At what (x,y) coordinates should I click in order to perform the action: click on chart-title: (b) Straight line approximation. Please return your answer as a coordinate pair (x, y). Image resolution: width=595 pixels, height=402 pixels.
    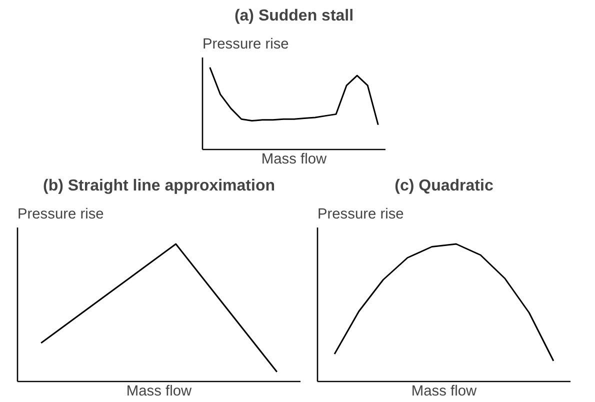
    Looking at the image, I should click on (159, 186).